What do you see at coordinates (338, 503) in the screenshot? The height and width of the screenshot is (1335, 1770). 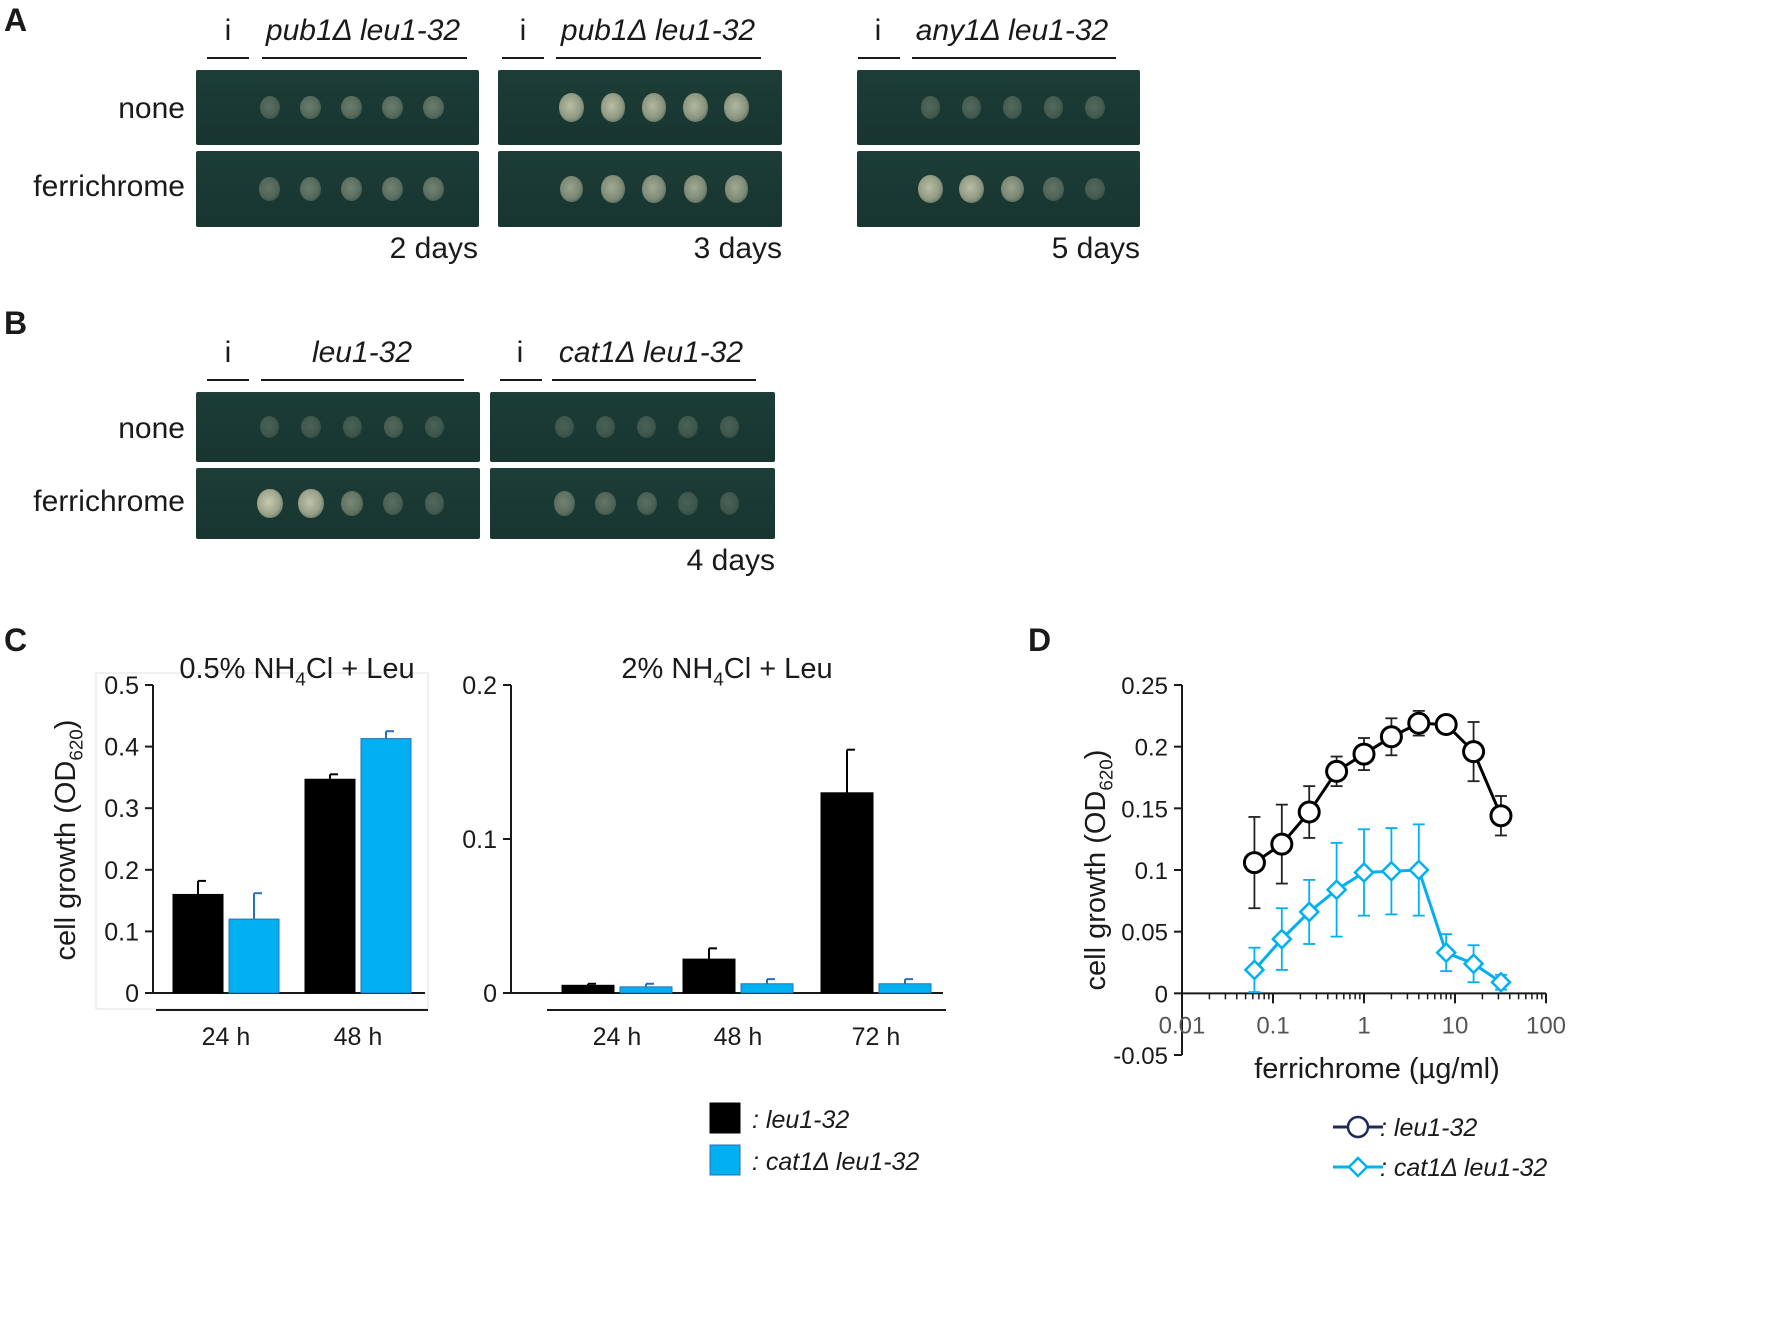 I see `panel-b-g1-plate-ferrichrome` at bounding box center [338, 503].